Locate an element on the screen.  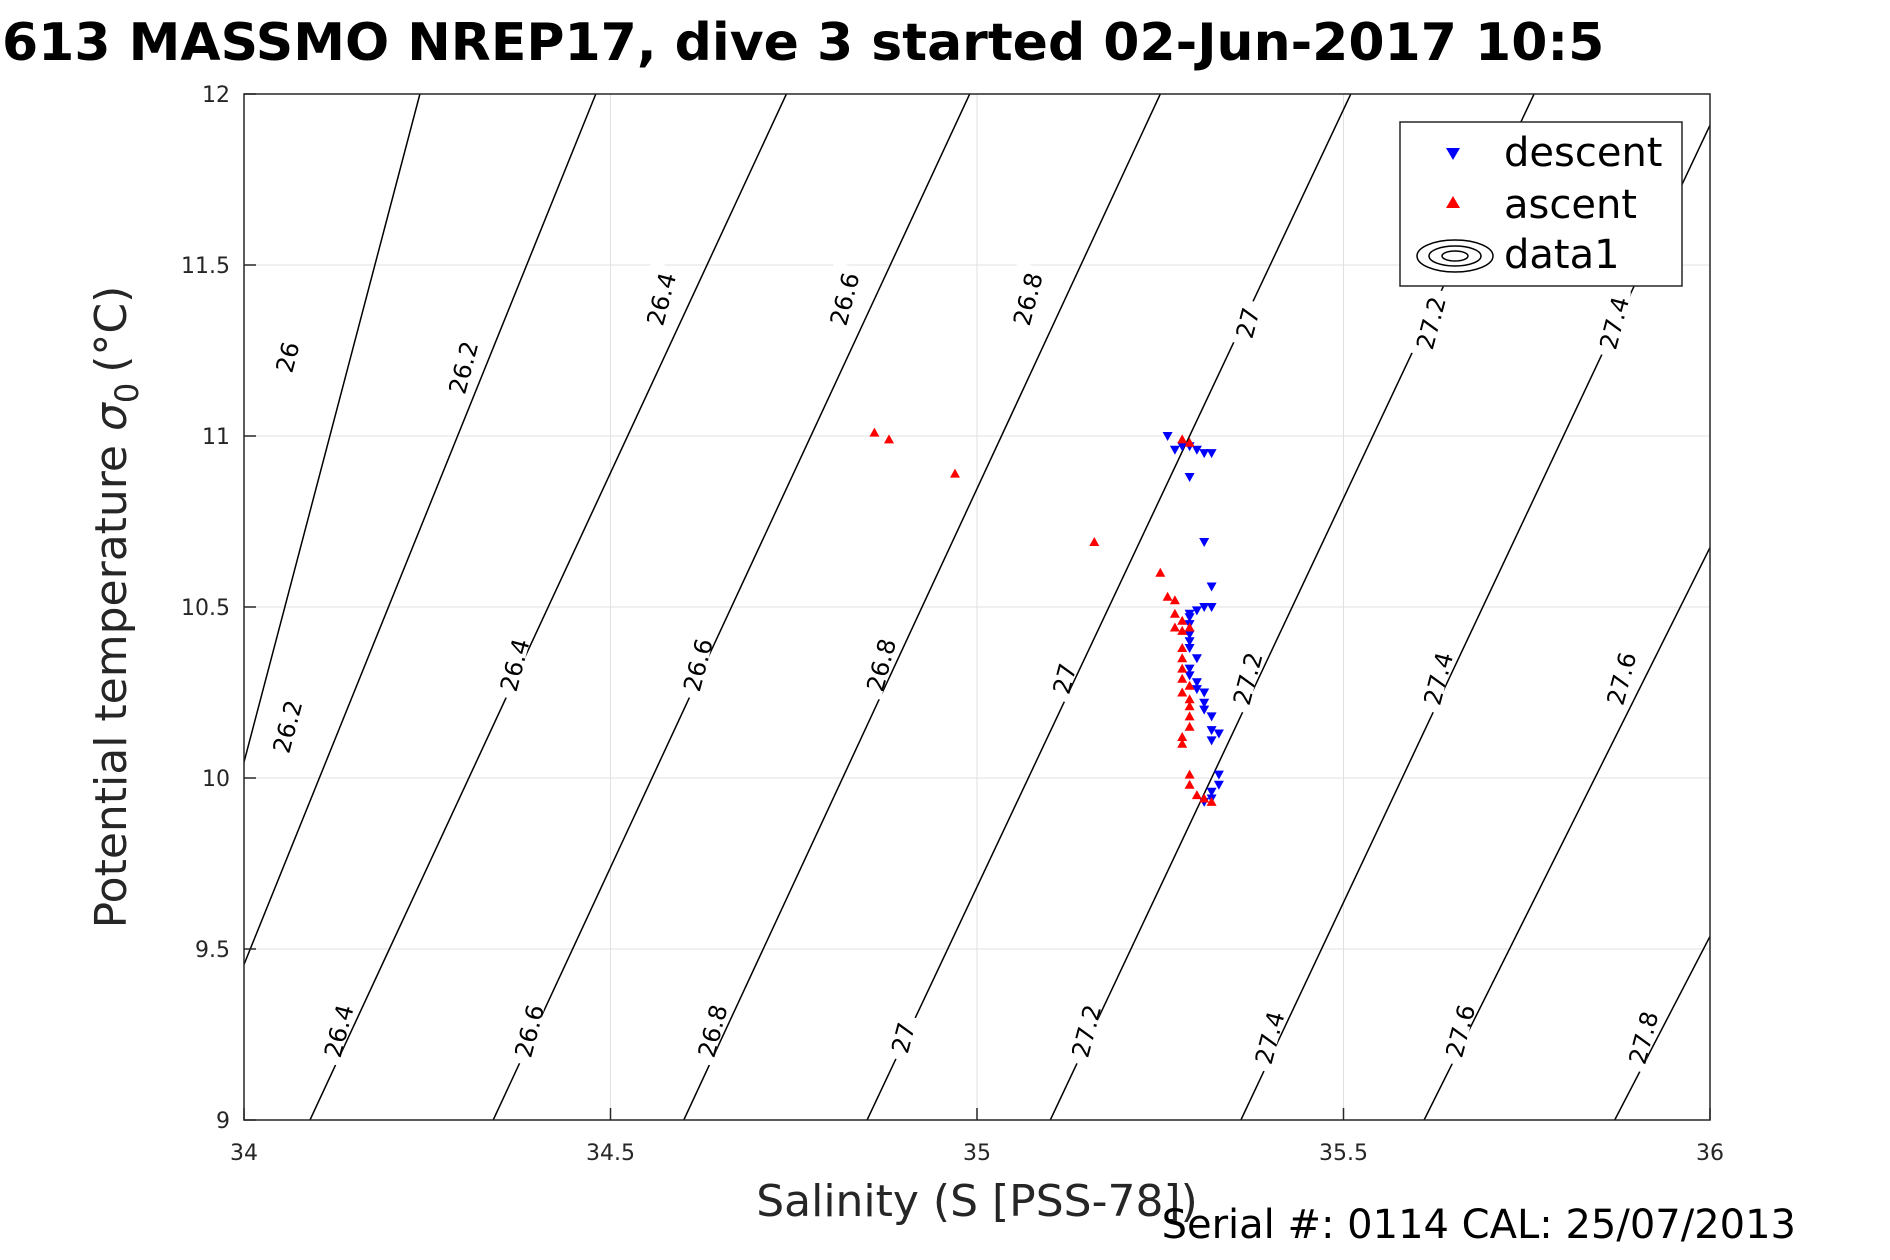
scatter-points is located at coordinates (1046, 617).